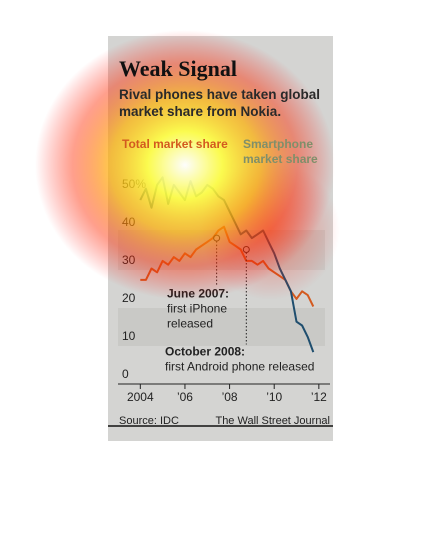 This screenshot has height=536, width=442. I want to click on x-tick-label: ’08, so click(230, 397).